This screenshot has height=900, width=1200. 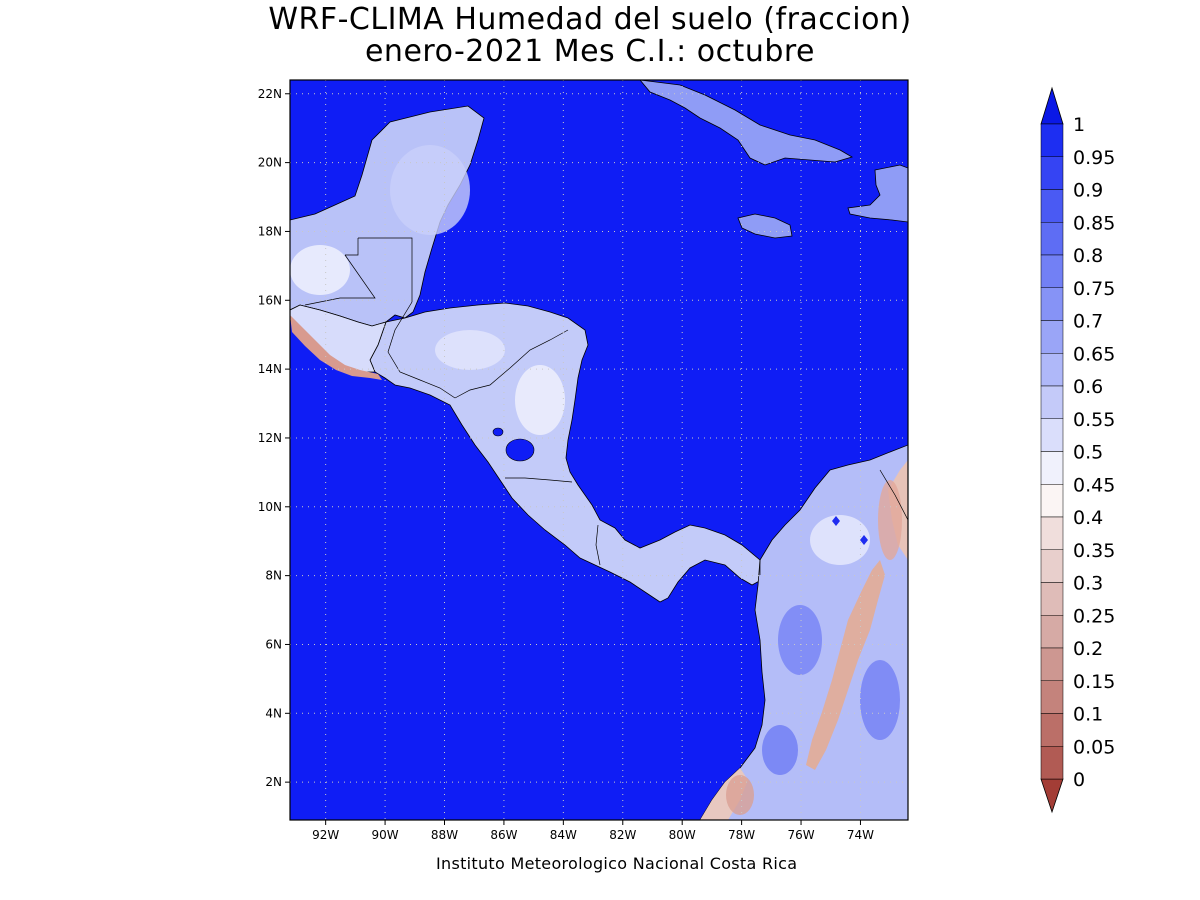 I want to click on land-hispaniola, so click(x=877, y=193).